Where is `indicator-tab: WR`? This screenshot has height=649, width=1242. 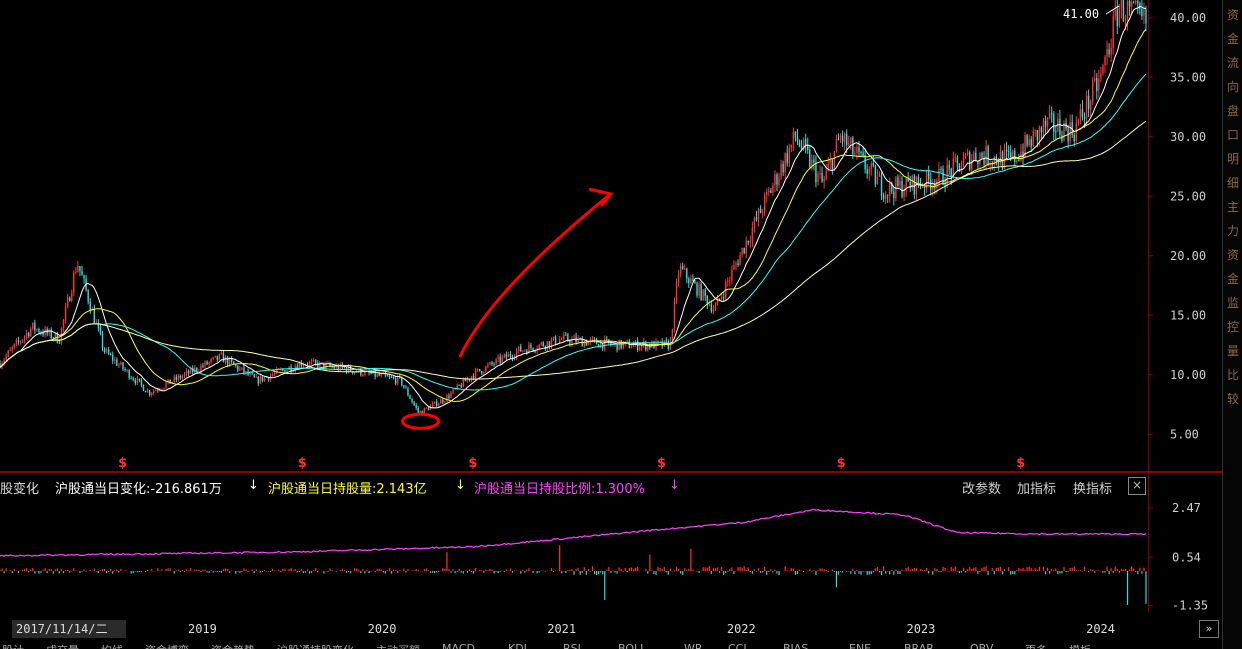 indicator-tab: WR is located at coordinates (693, 645).